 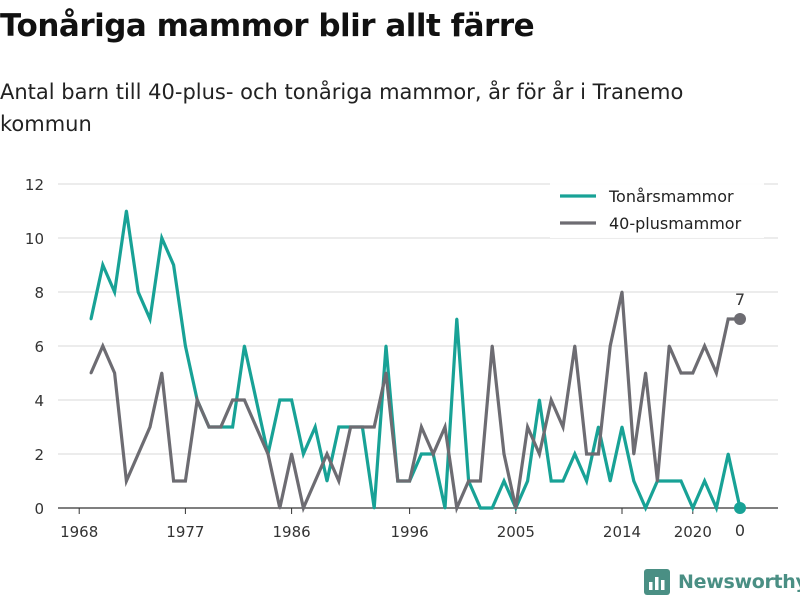 I want to click on legend: Tonårsmammor 40-plusmammor, so click(x=657, y=208).